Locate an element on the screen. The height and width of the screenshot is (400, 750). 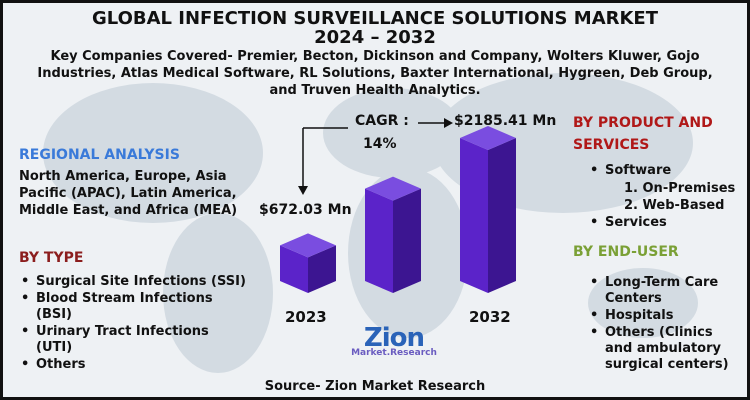
by-product-list: Software is located at coordinates (663, 171).